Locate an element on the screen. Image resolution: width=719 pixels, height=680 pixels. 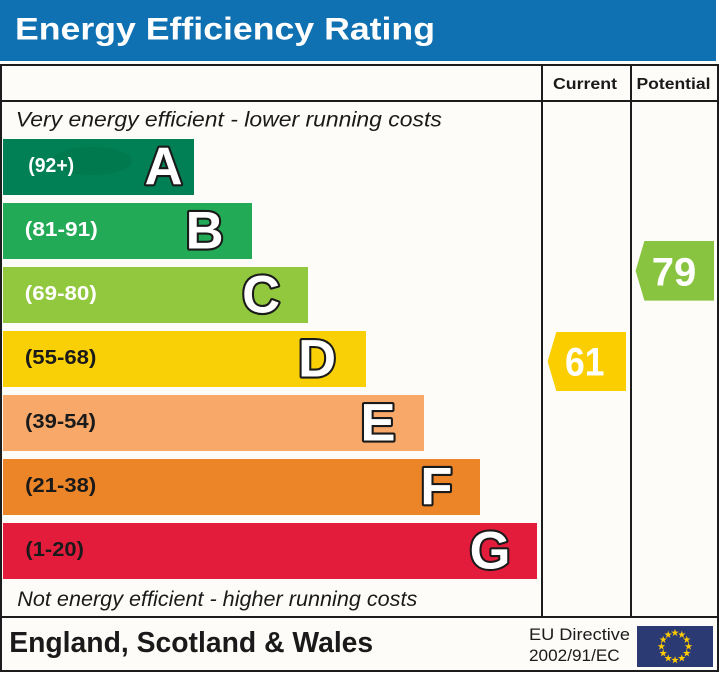
svg-text: (81-91) is located at coordinates (61, 230).